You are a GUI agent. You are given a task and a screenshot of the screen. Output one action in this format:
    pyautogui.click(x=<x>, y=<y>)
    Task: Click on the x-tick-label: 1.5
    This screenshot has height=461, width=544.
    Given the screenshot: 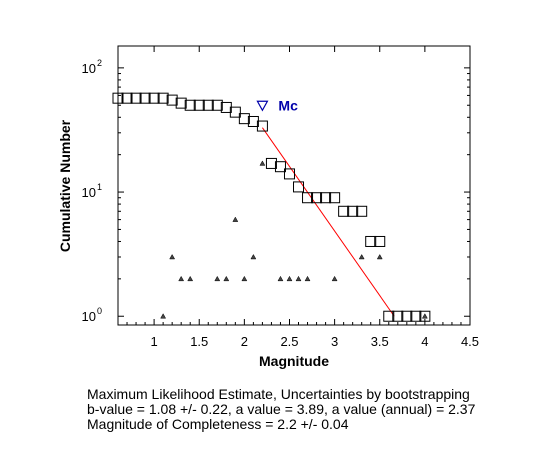 What is the action you would take?
    pyautogui.click(x=199, y=341)
    